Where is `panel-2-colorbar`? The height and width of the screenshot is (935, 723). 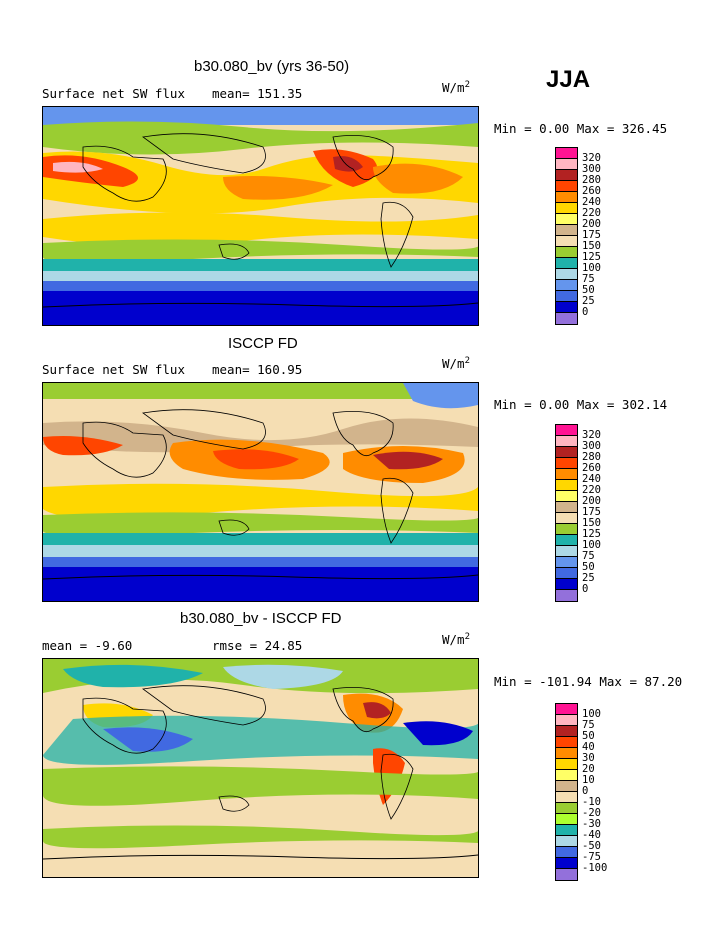 panel-2-colorbar is located at coordinates (566, 513).